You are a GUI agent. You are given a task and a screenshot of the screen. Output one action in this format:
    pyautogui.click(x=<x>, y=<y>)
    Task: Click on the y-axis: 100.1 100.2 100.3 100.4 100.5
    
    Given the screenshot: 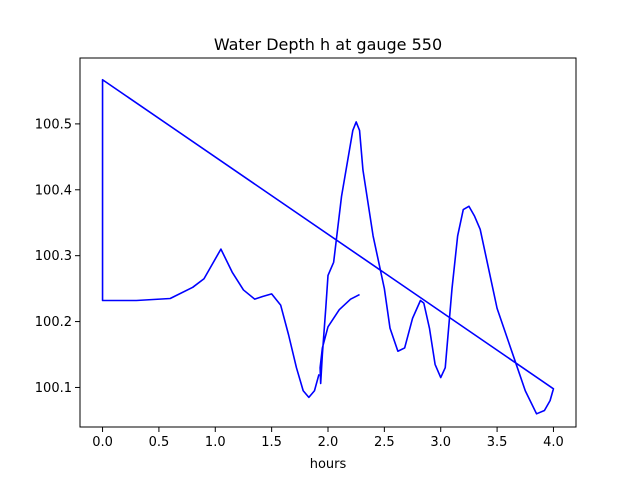 What is the action you would take?
    pyautogui.click(x=57, y=256)
    